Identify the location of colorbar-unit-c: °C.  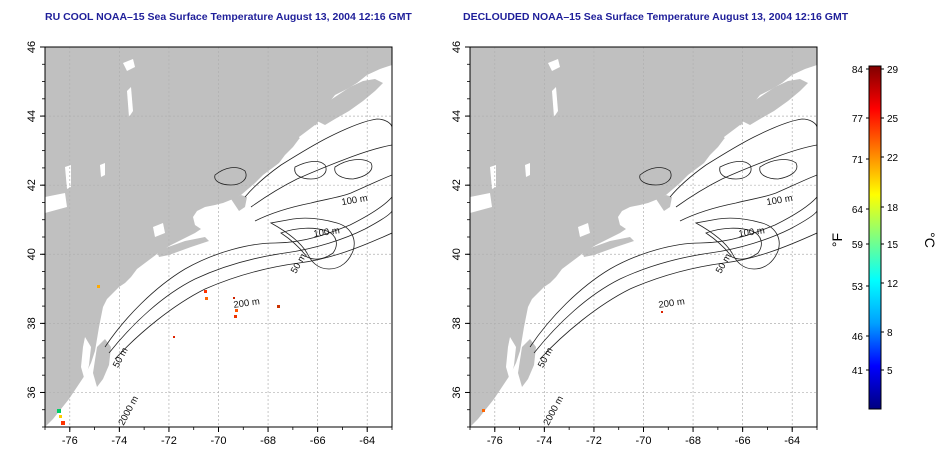
(930, 240).